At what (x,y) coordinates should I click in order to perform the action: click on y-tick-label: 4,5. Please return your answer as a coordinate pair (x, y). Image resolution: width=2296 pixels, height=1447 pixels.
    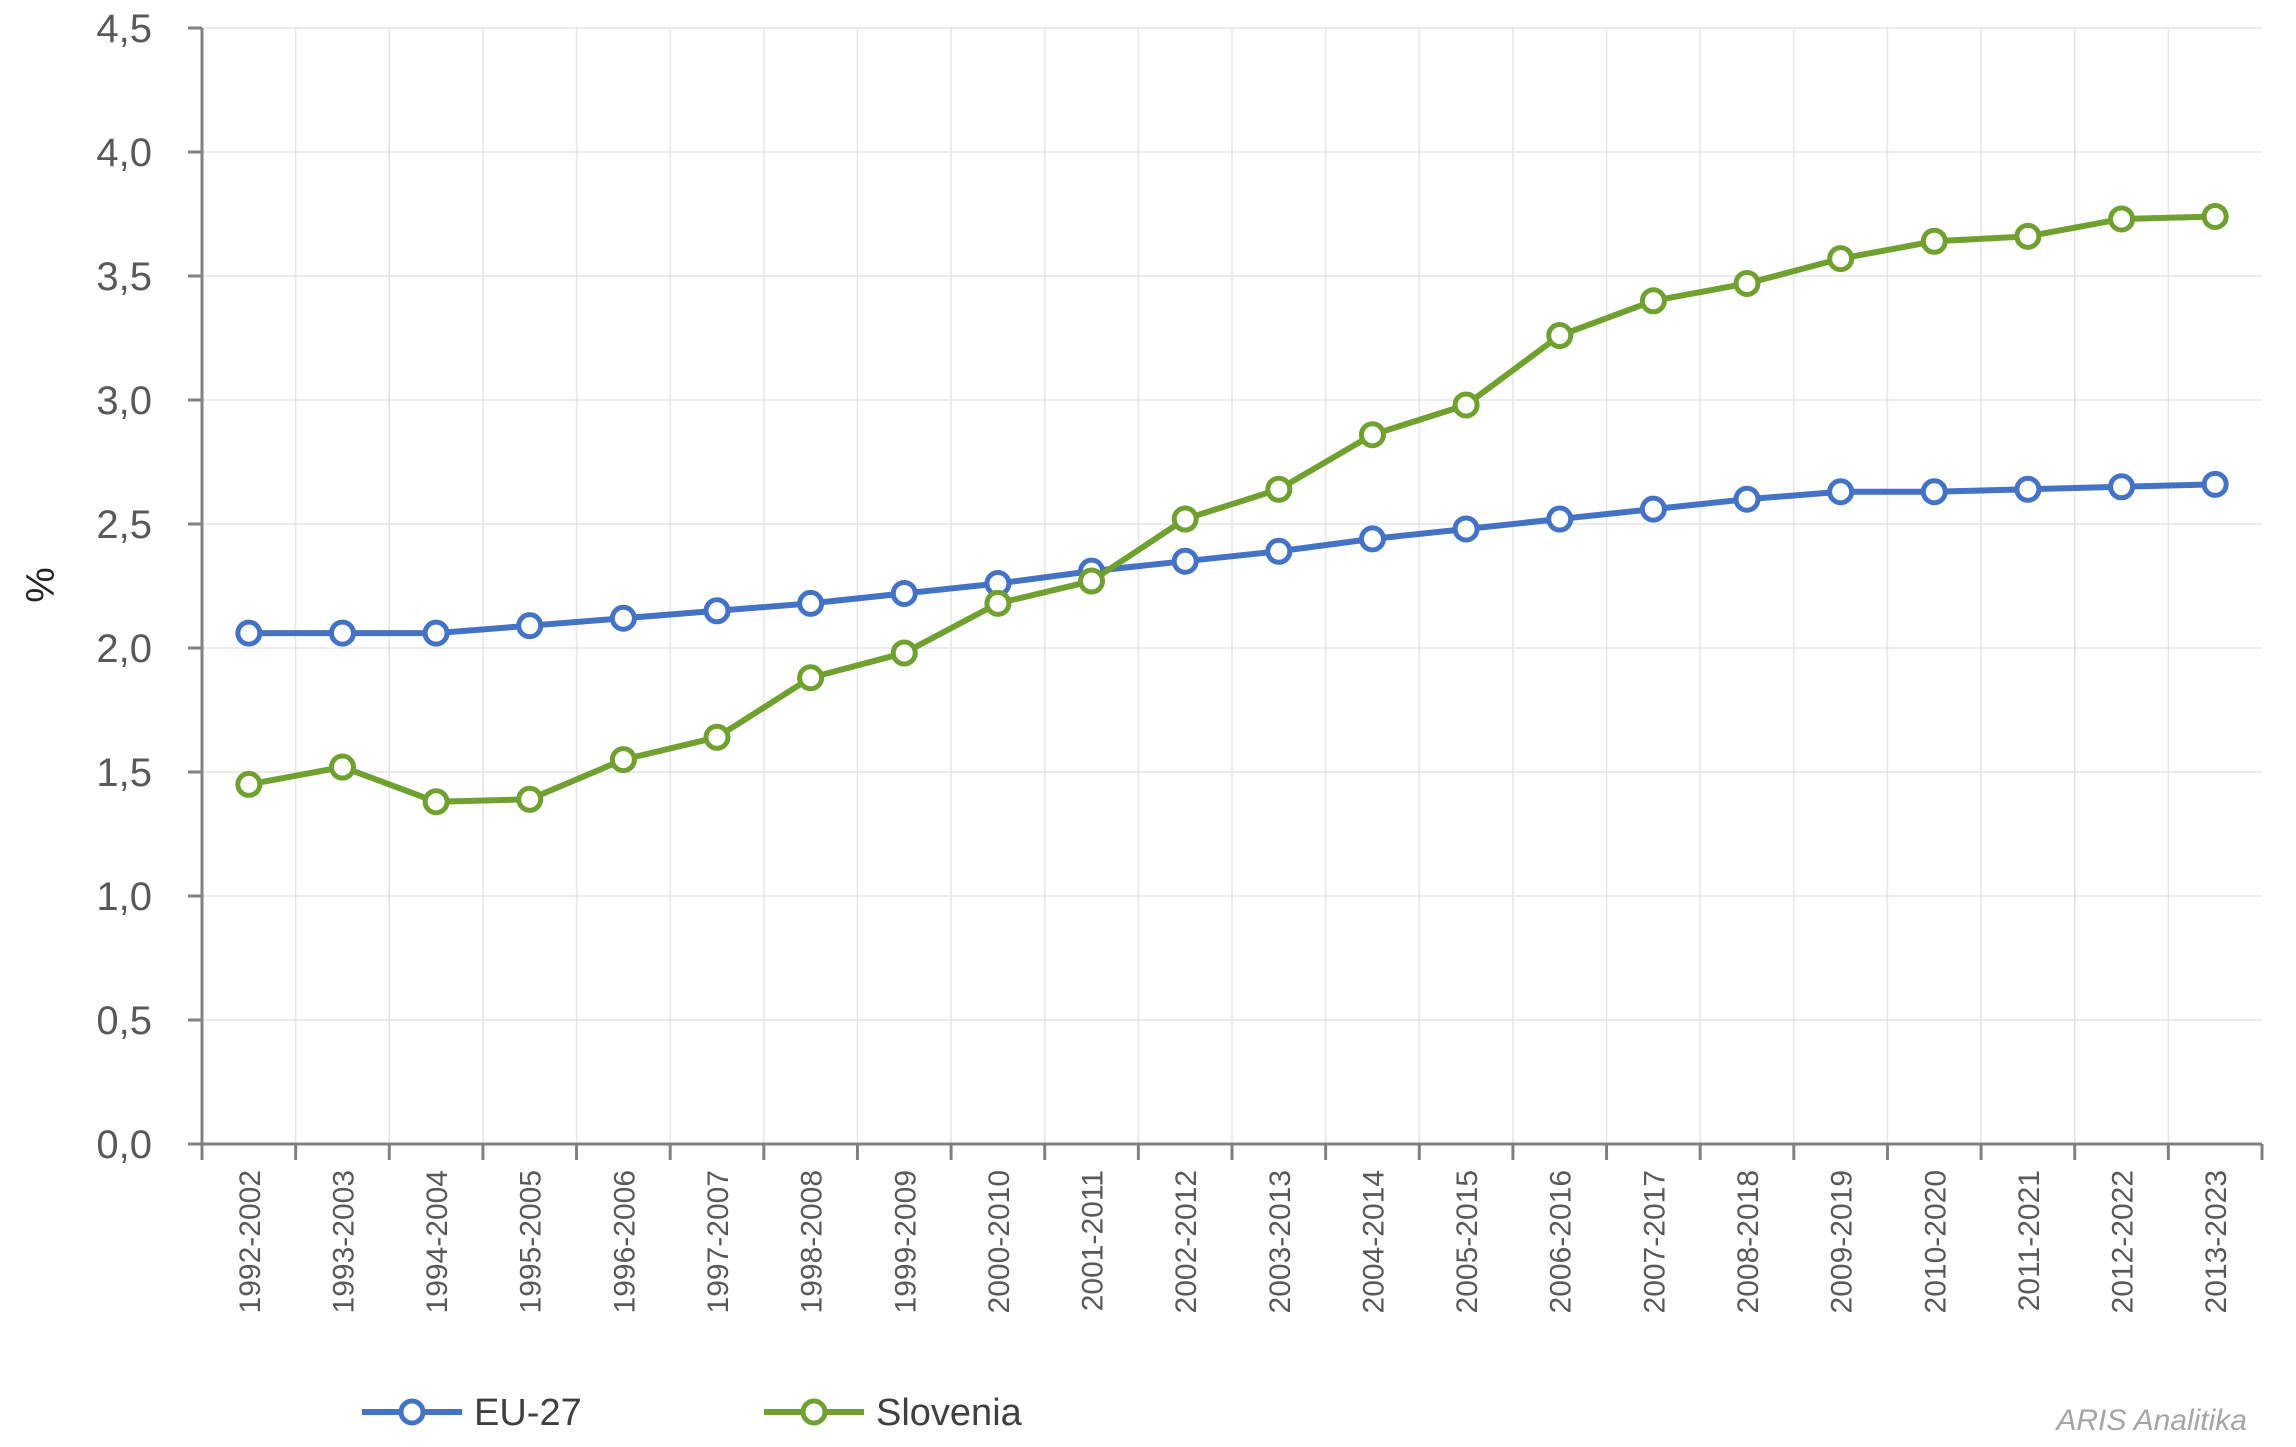
    Looking at the image, I should click on (124, 29).